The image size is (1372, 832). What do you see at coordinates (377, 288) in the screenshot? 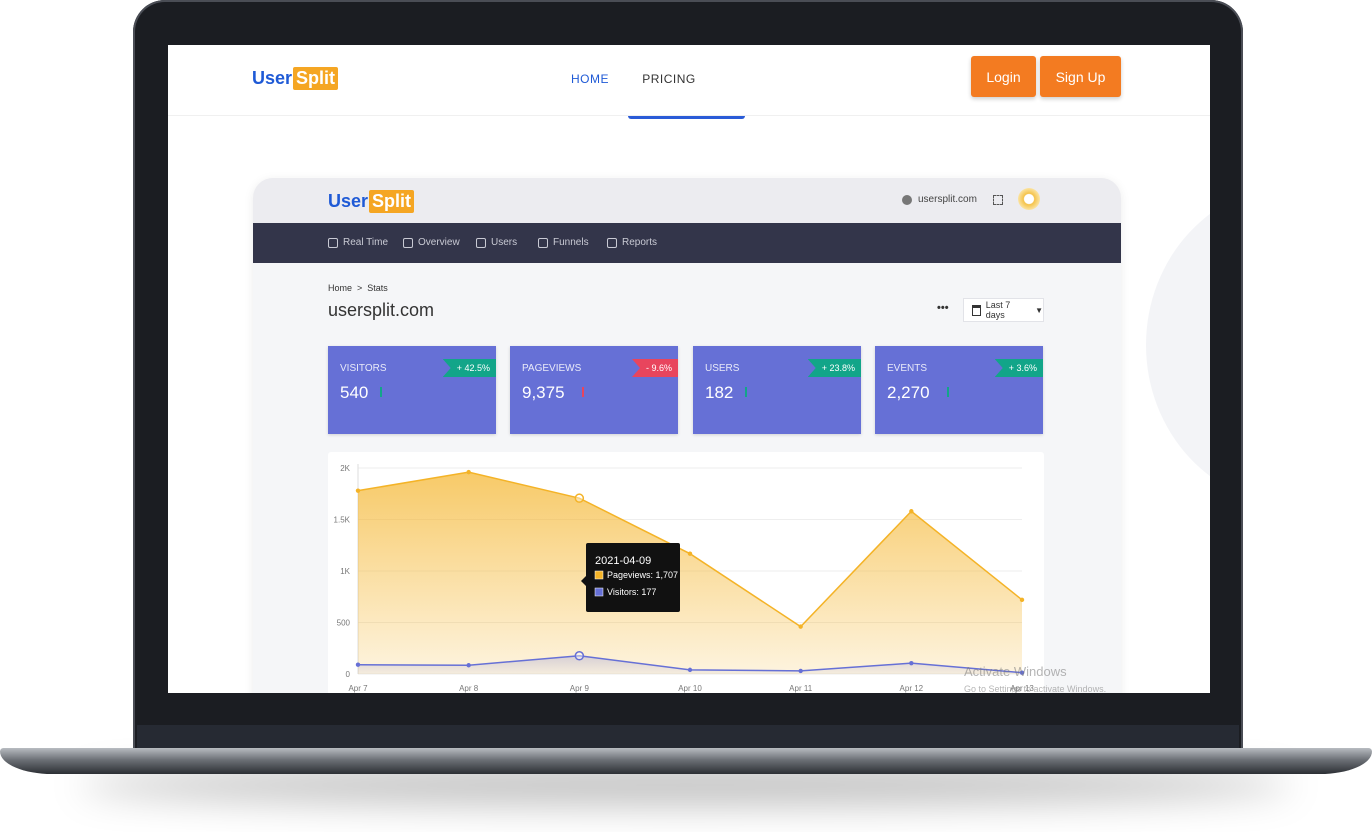
I see `breadcrumb-item: Stats` at bounding box center [377, 288].